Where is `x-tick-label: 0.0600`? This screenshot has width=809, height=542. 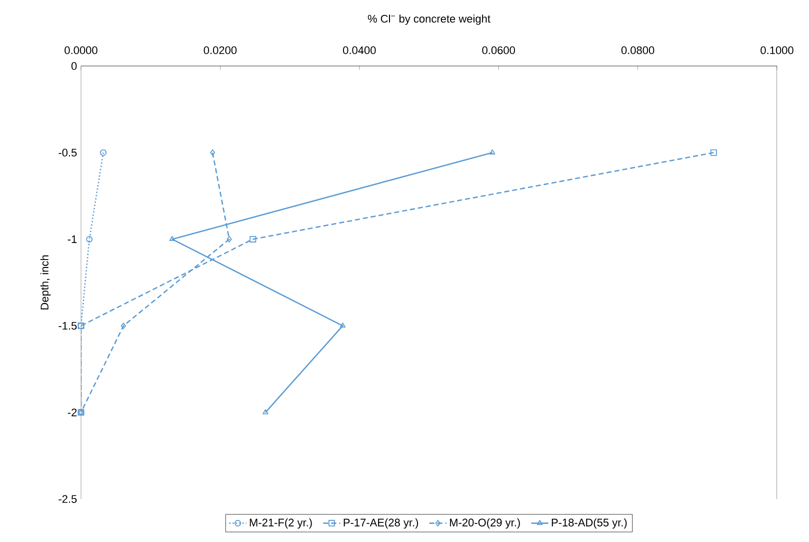 x-tick-label: 0.0600 is located at coordinates (498, 50).